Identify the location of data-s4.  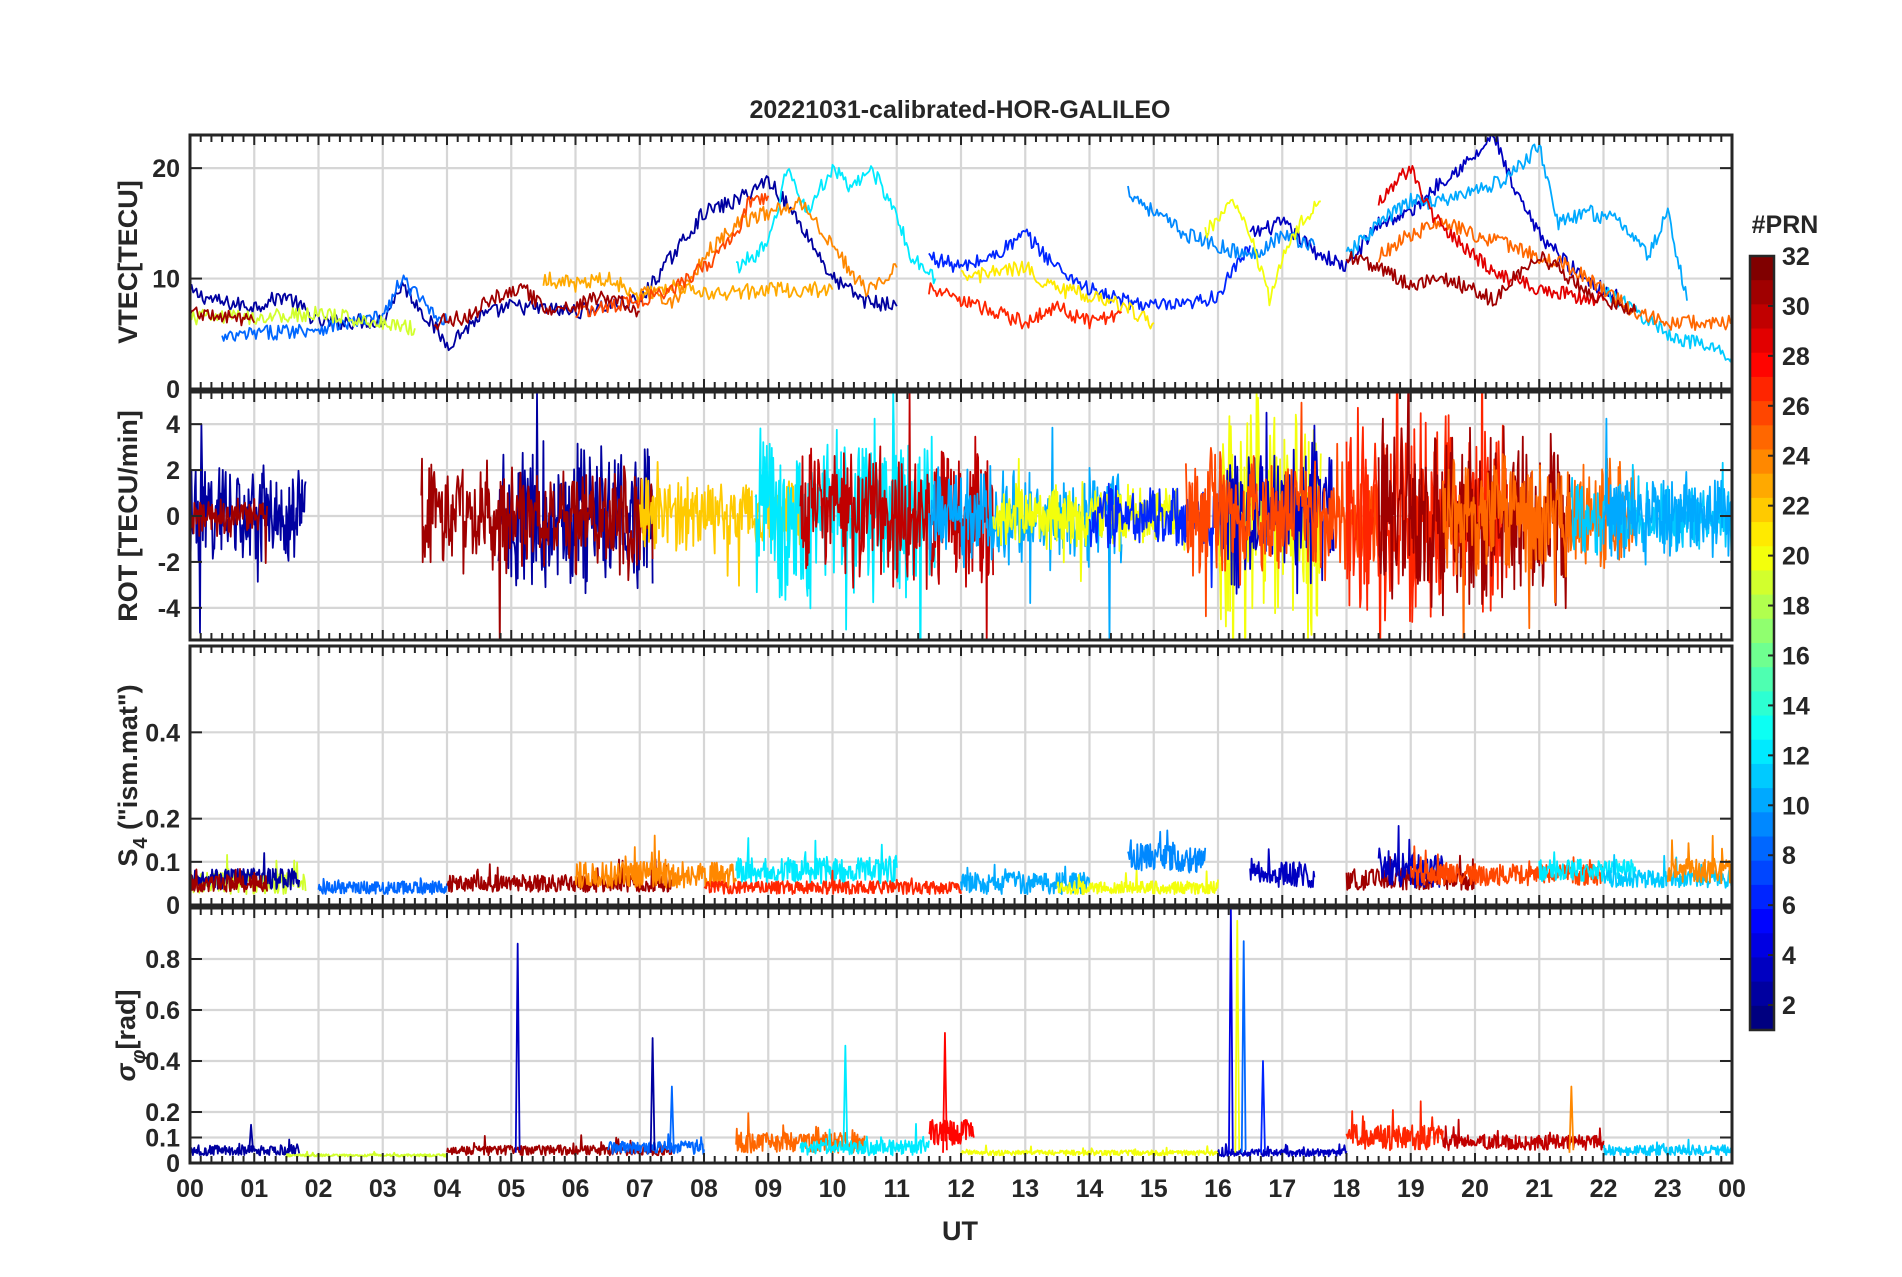
(961, 860).